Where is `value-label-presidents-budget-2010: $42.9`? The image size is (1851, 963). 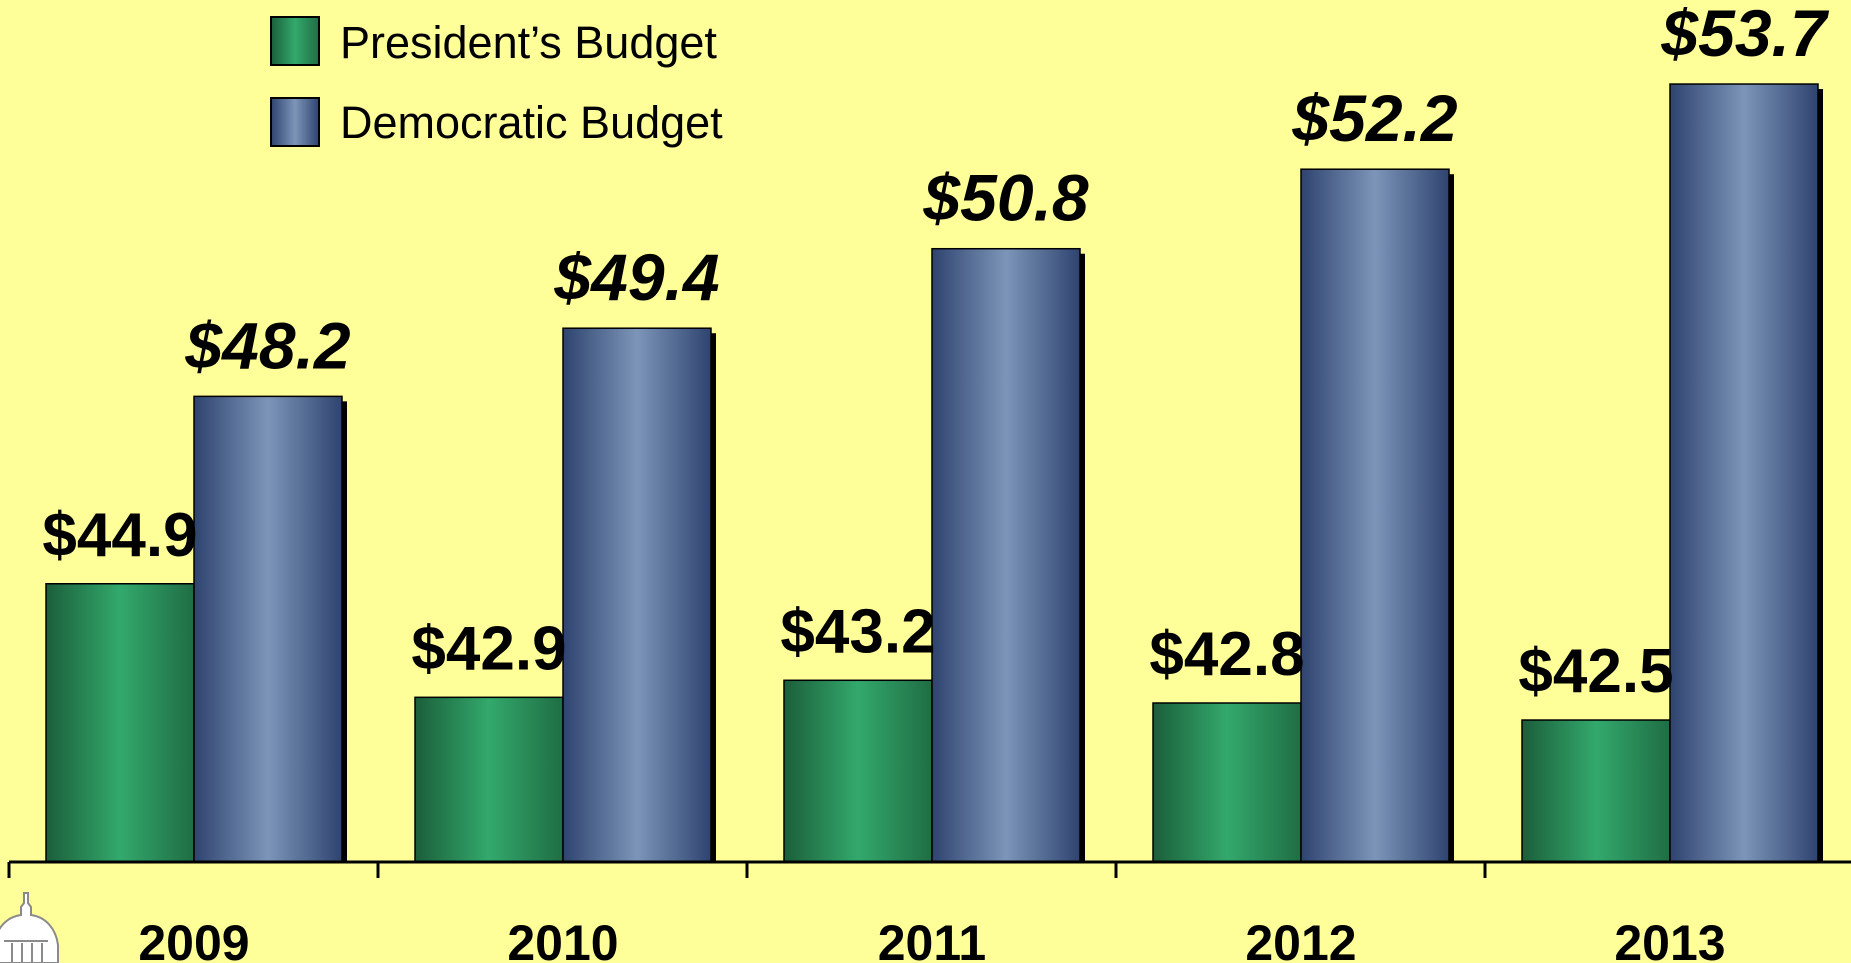
value-label-presidents-budget-2010: $42.9 is located at coordinates (488, 648).